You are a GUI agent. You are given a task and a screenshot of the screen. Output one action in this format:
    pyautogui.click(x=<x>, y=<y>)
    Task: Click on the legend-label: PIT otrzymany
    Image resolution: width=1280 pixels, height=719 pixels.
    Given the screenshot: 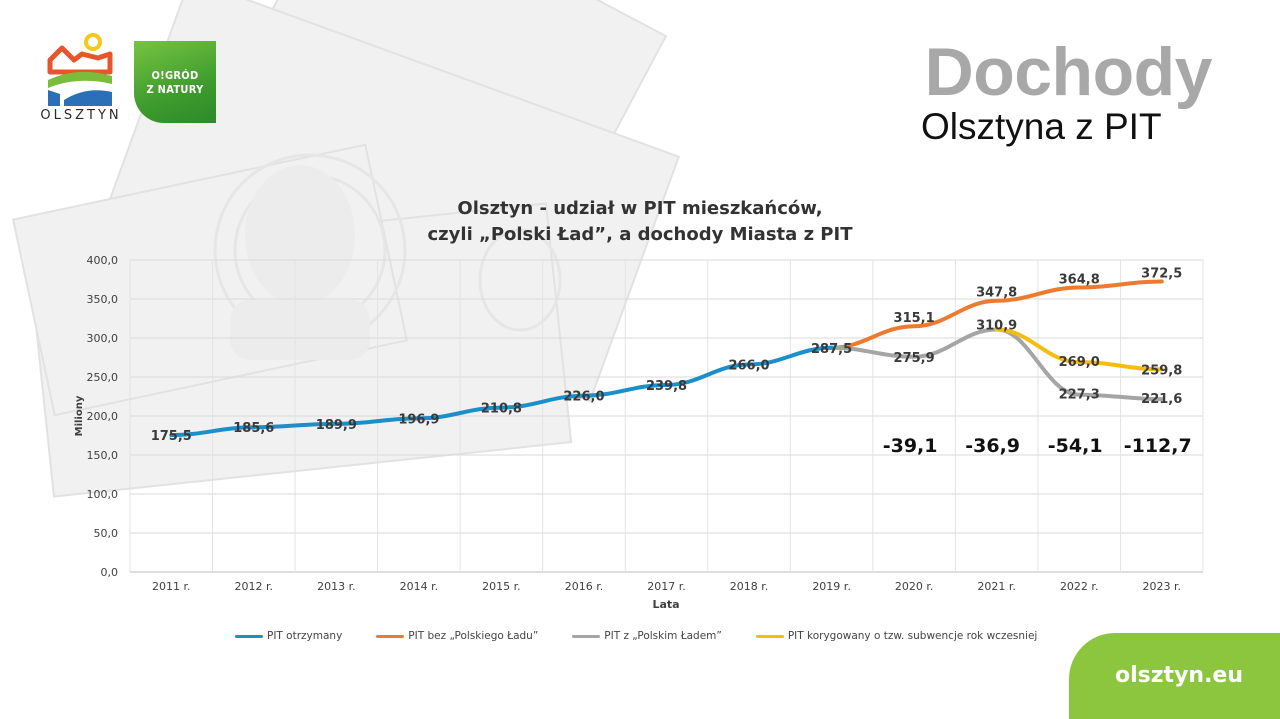 What is the action you would take?
    pyautogui.click(x=305, y=636)
    